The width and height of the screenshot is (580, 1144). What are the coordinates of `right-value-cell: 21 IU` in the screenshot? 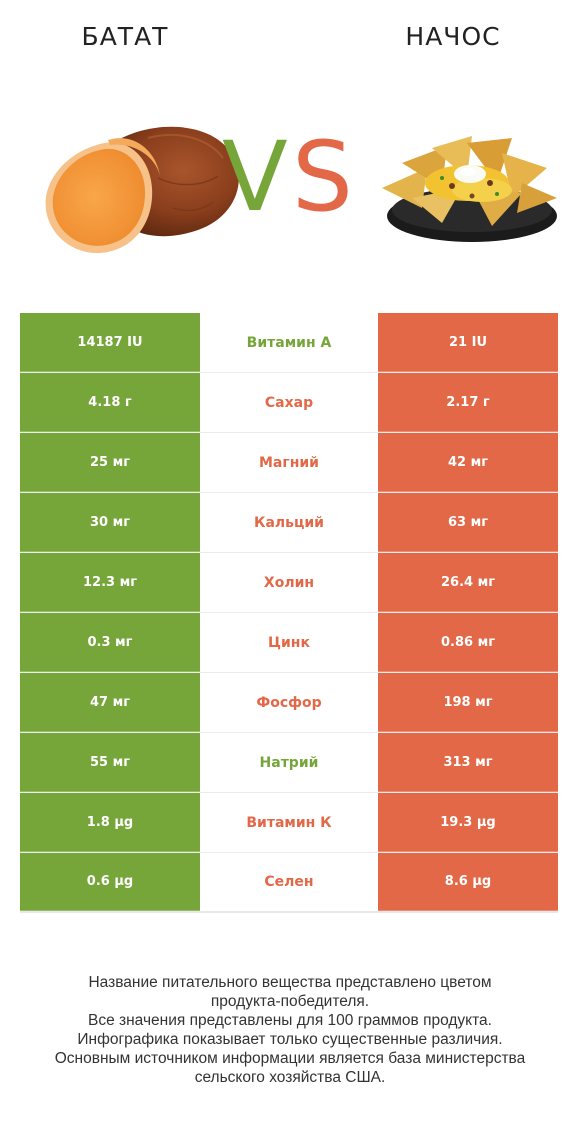 It's located at (468, 342).